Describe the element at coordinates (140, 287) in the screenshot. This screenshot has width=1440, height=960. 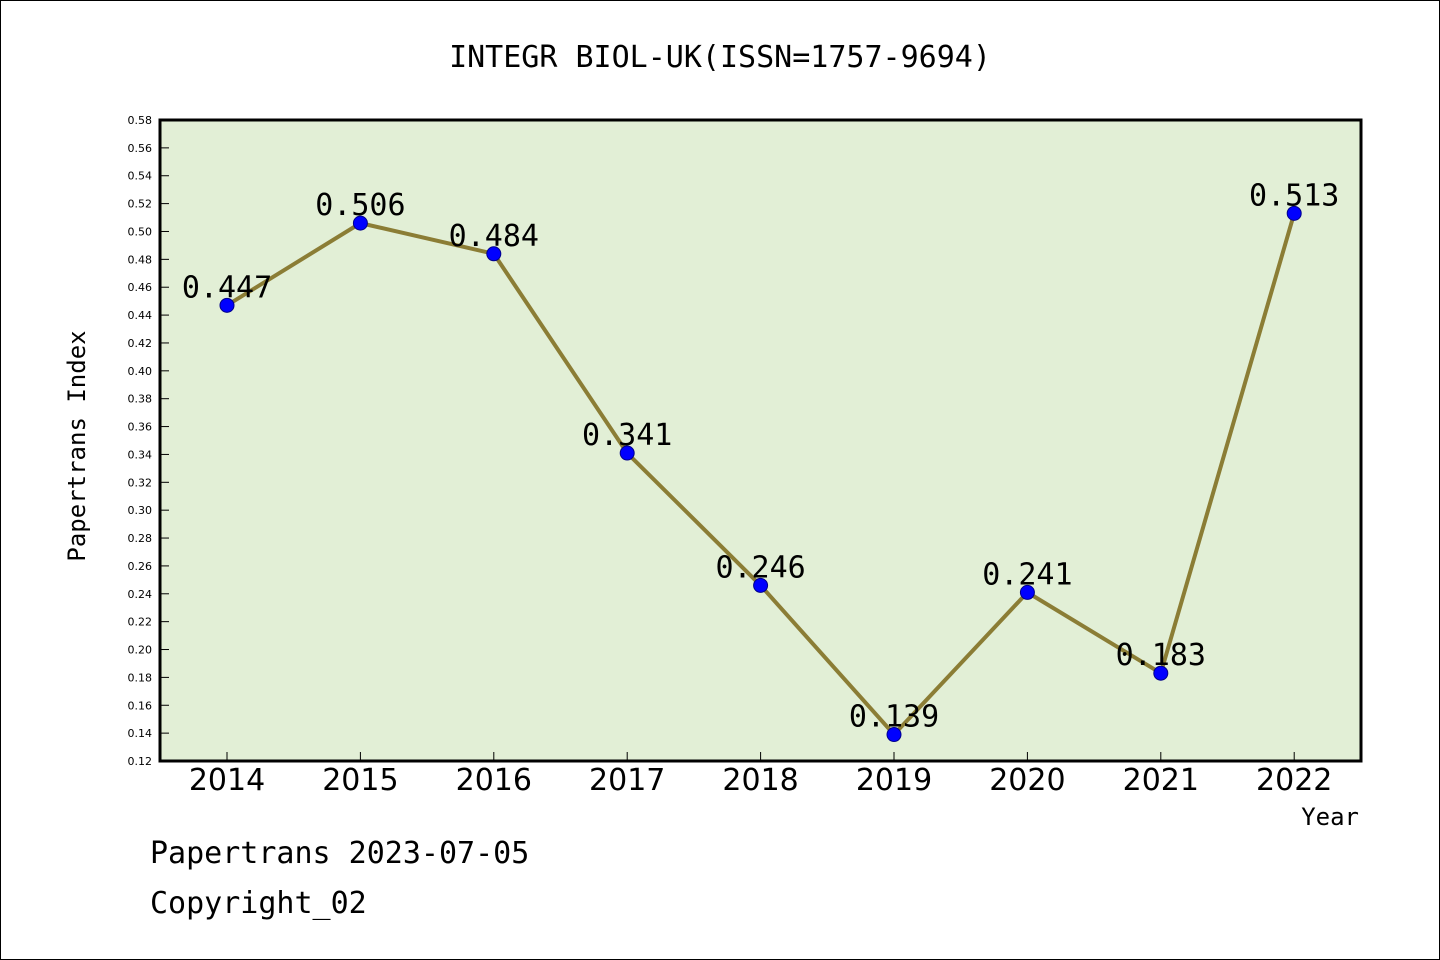
I see `y-tick-label: 0.46` at that location.